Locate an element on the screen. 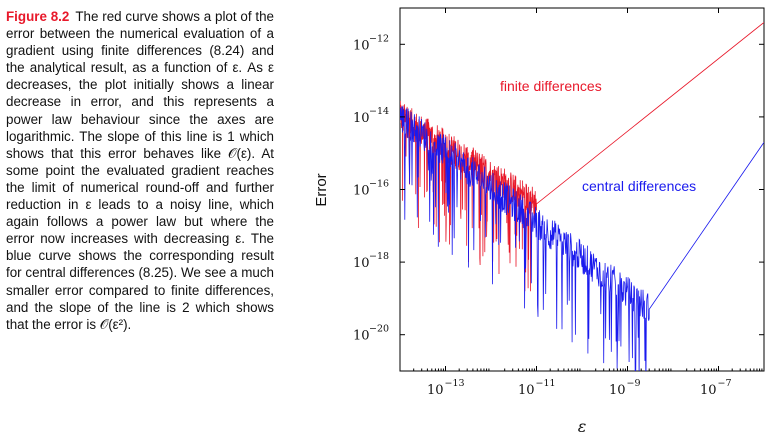 This screenshot has height=440, width=772. x-tick-exponent: −9 is located at coordinates (634, 383).